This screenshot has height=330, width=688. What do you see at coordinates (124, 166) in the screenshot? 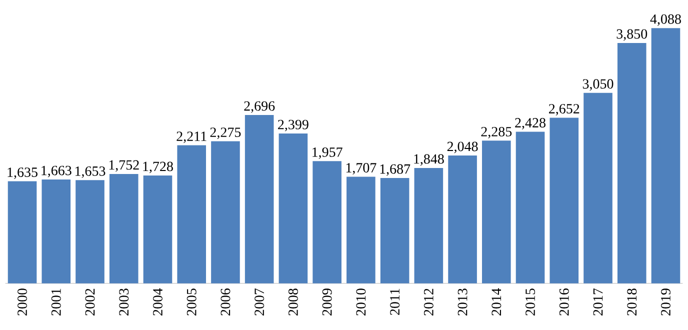
I see `data-label: 1,752` at bounding box center [124, 166].